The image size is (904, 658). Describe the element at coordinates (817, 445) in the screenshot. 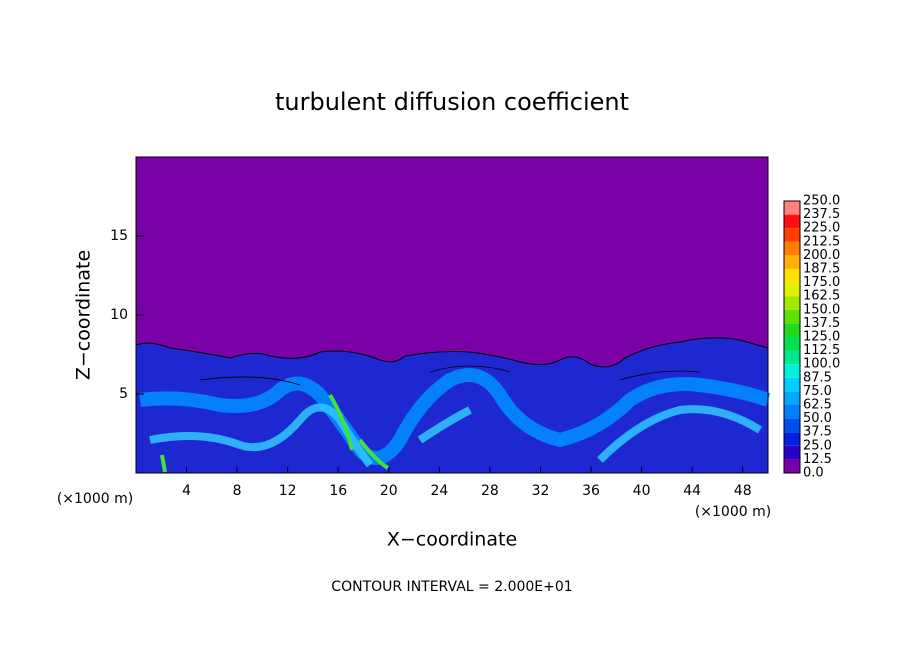

I see `colorbar-label: 25.0` at that location.